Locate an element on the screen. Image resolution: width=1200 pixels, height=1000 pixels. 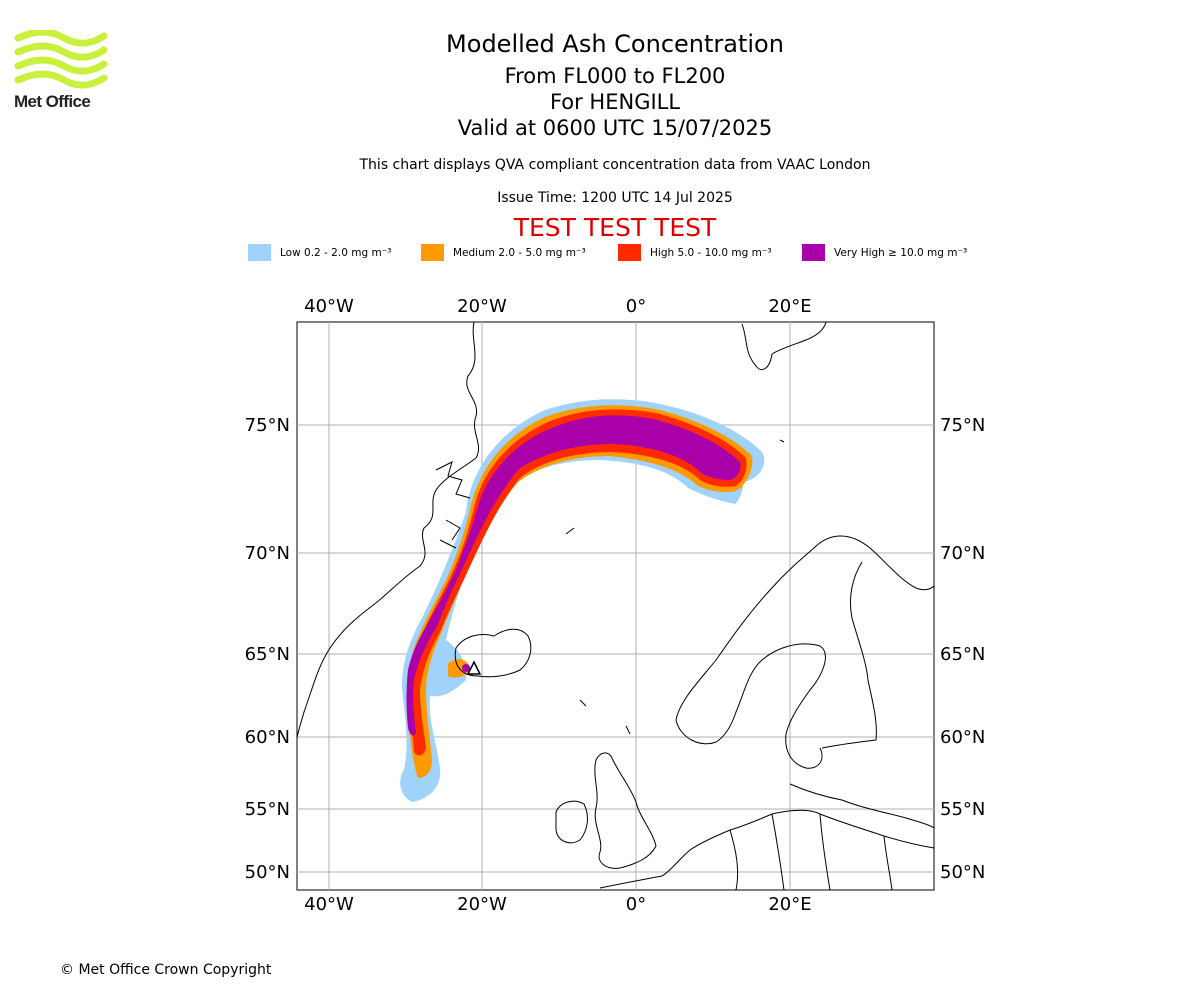
coast-greenland-fjords is located at coordinates (453, 505).